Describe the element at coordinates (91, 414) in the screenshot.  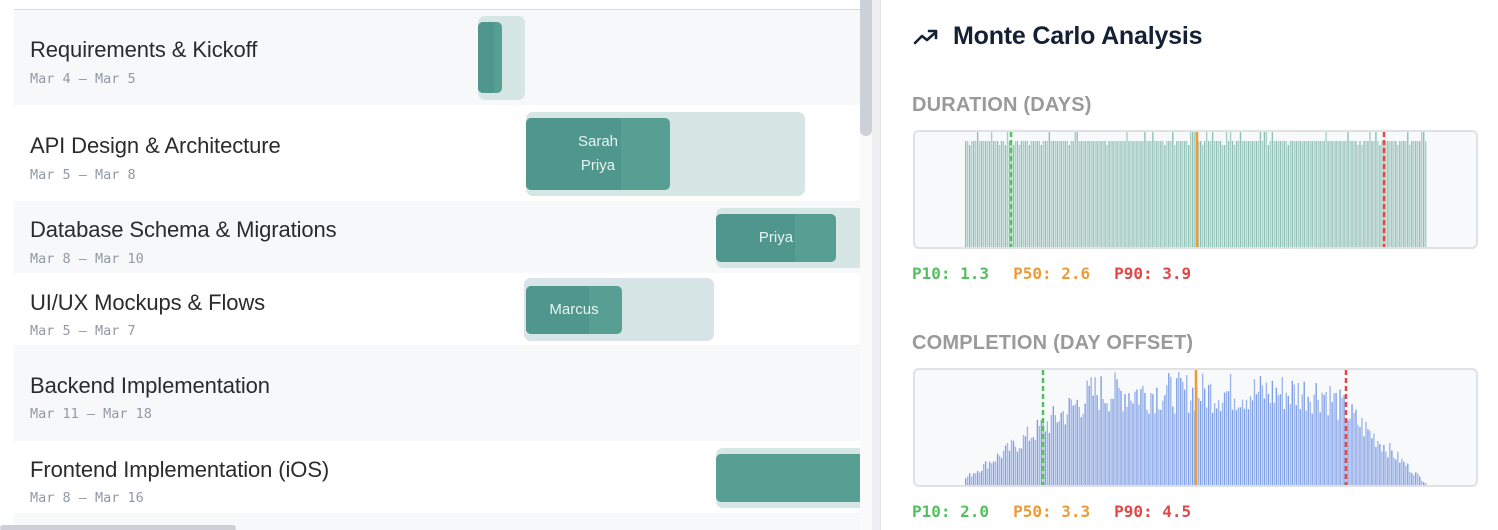
I see `task-dates: Mar 11 — Mar 18` at that location.